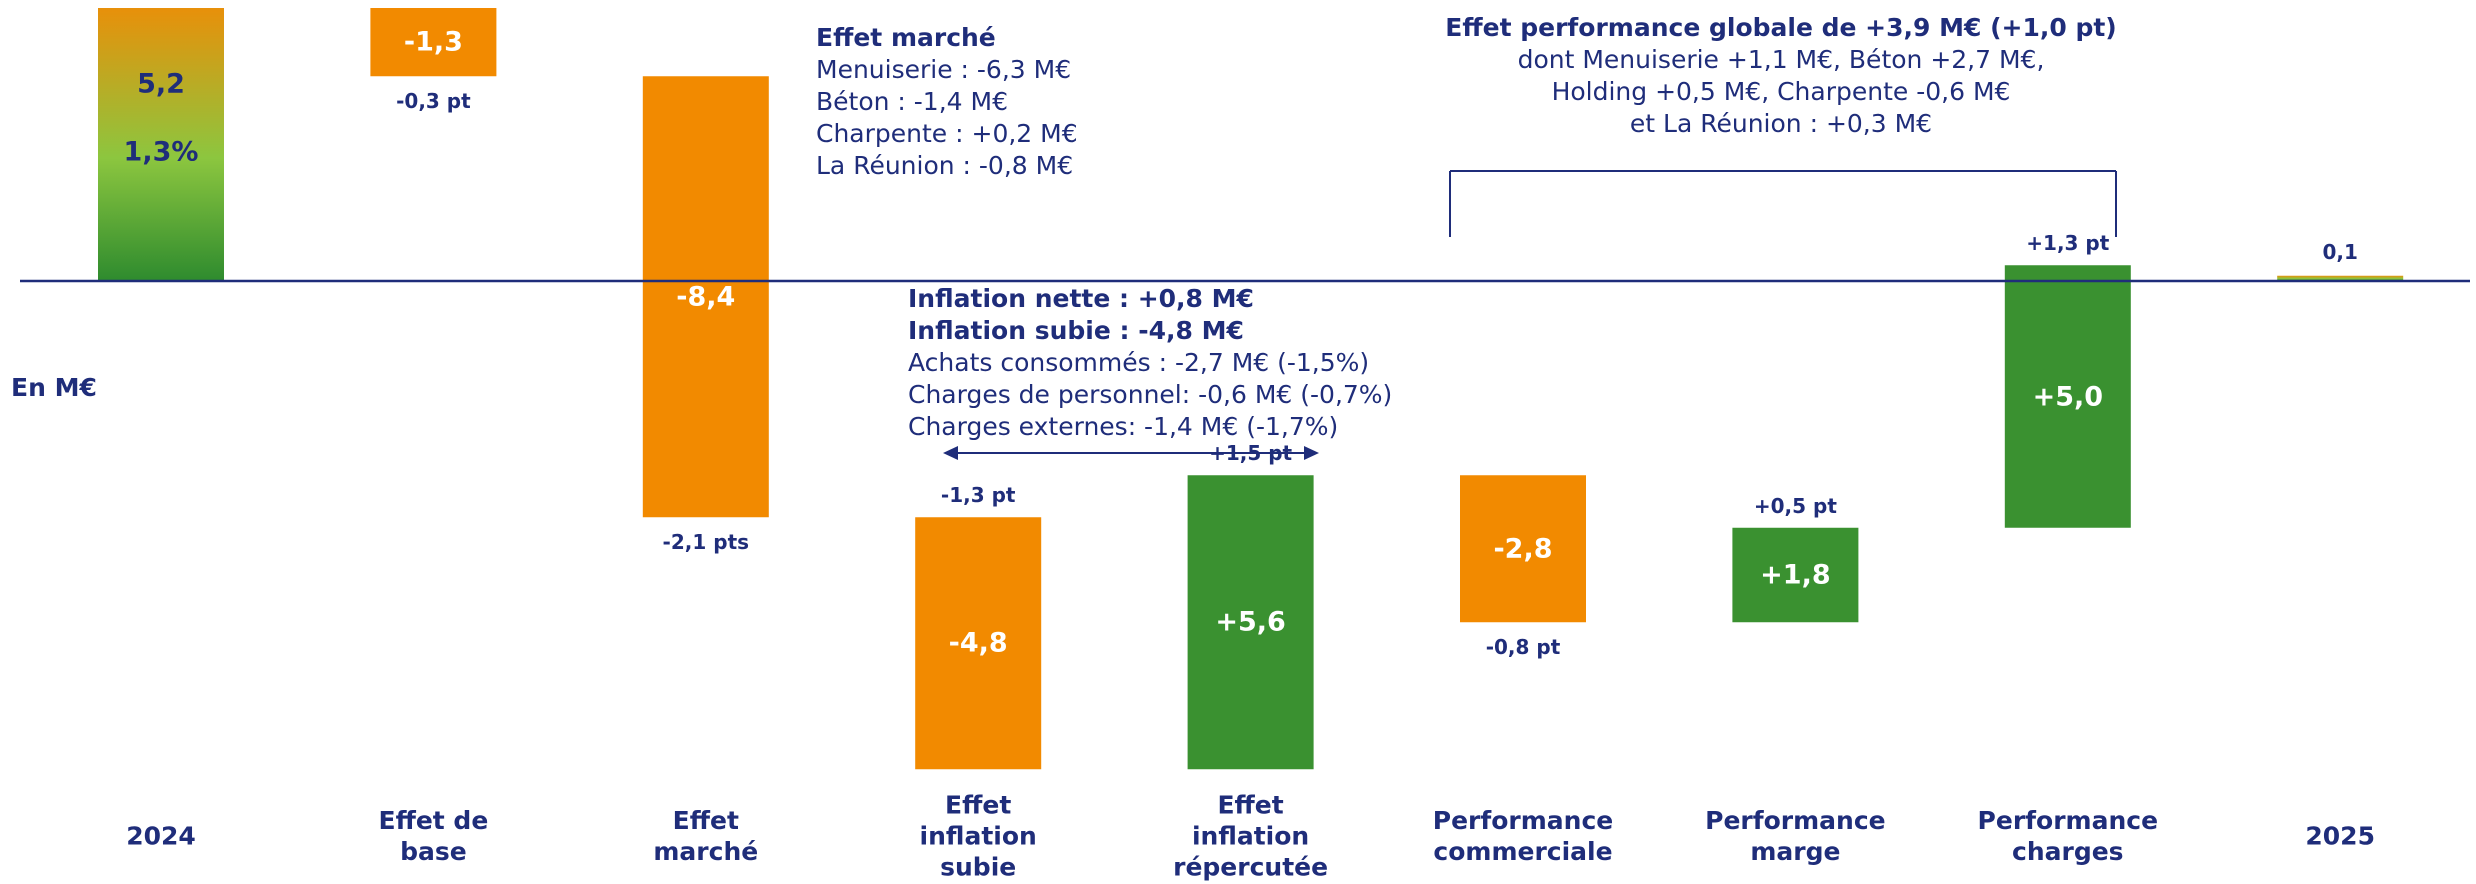  I want to click on value-label: -1,3, so click(433, 42).